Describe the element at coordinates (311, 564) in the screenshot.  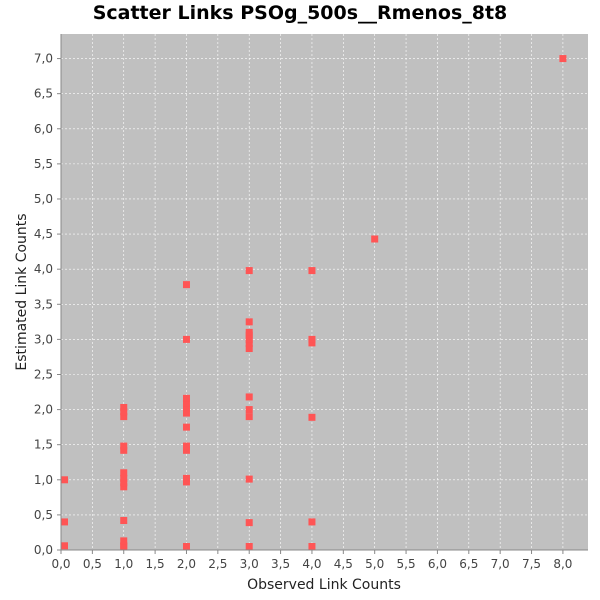
I see `x-tick-label: 4,0` at that location.